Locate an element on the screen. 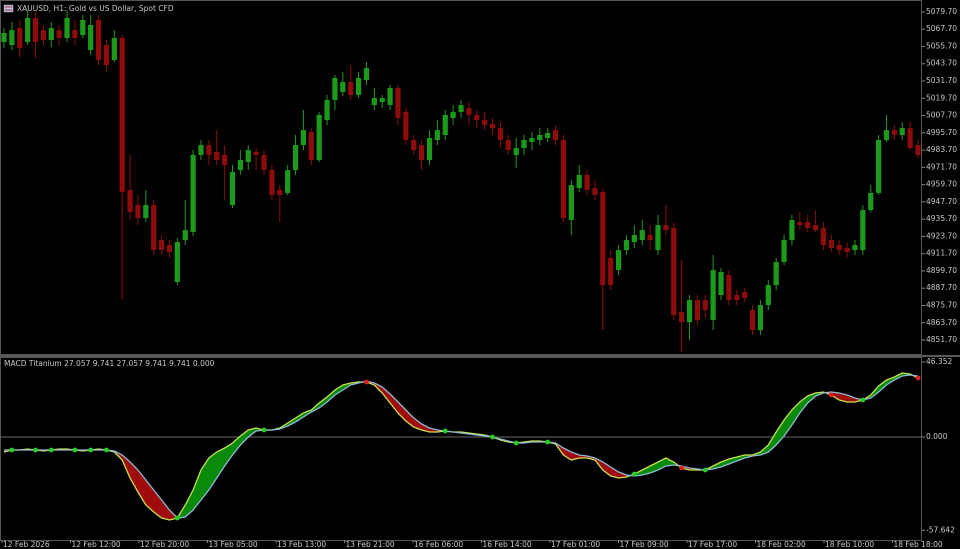 The height and width of the screenshot is (549, 960). x-tick-label: 12 Feb 20:00 is located at coordinates (164, 544).